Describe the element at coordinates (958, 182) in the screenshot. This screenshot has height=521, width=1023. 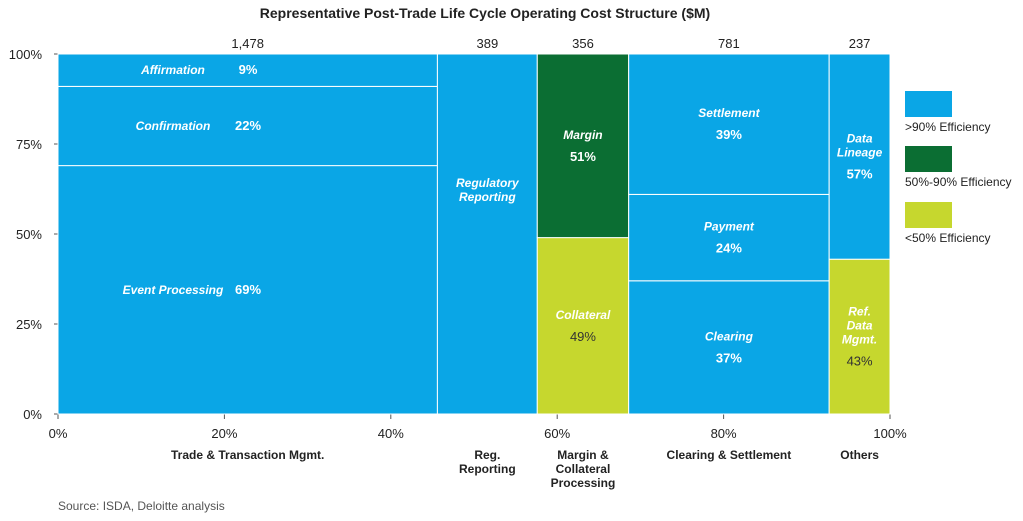
I see `legend-label: 50%-90% Efficiency` at that location.